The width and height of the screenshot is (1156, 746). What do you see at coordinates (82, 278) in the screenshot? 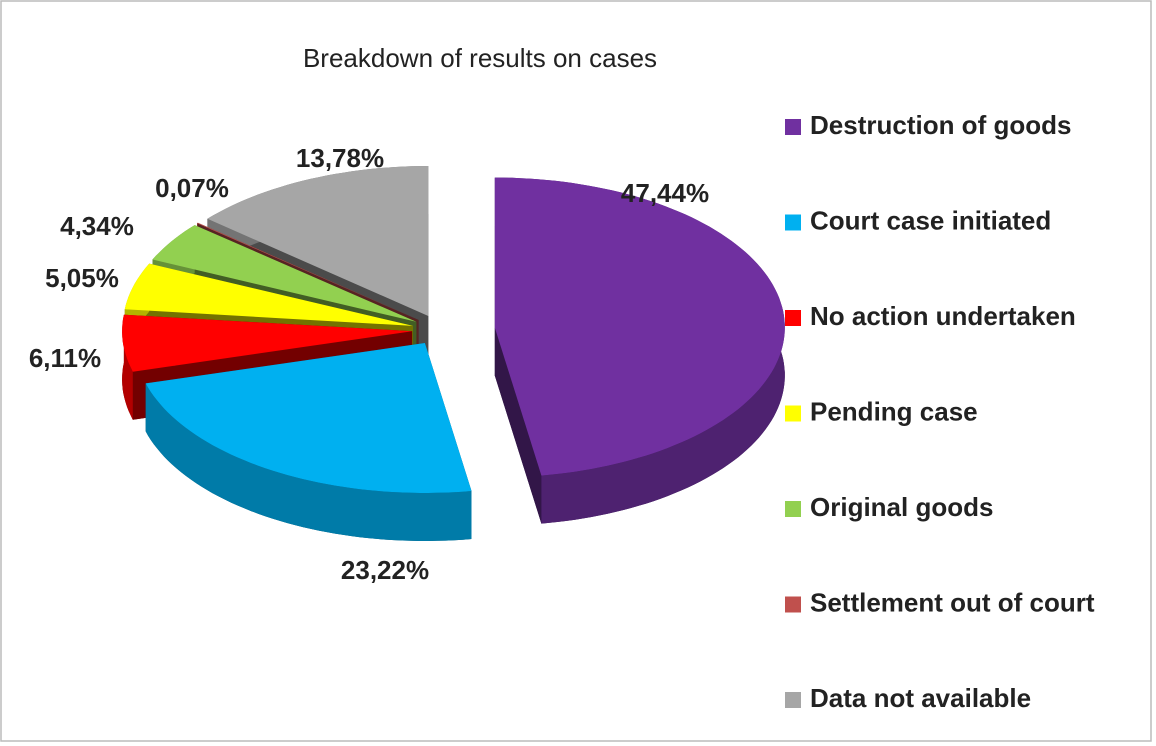
I see `data-label: 5,05%` at bounding box center [82, 278].